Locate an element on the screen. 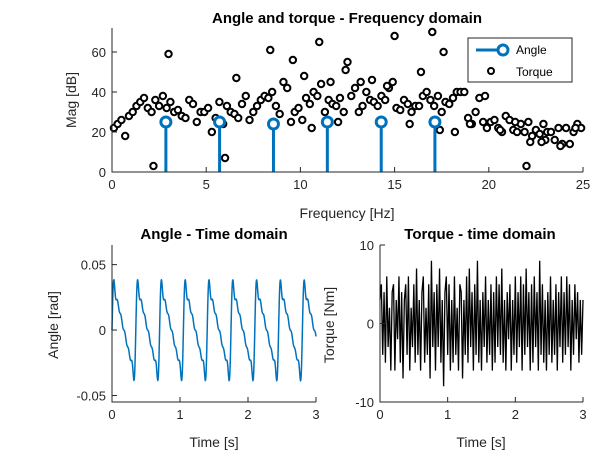  angle-signal-line is located at coordinates (214, 330).